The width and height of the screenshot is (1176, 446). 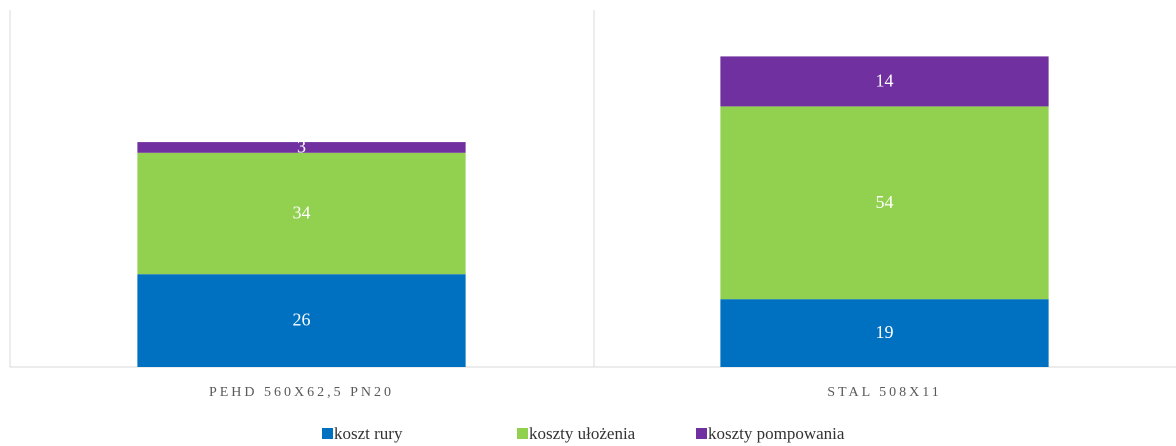 I want to click on data-label: 14, so click(x=885, y=81).